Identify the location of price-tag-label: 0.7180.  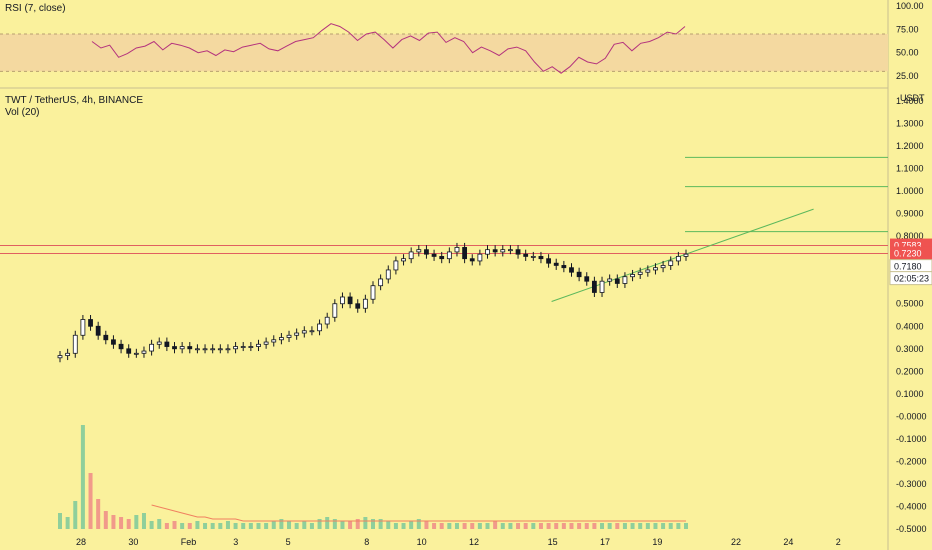
(908, 267).